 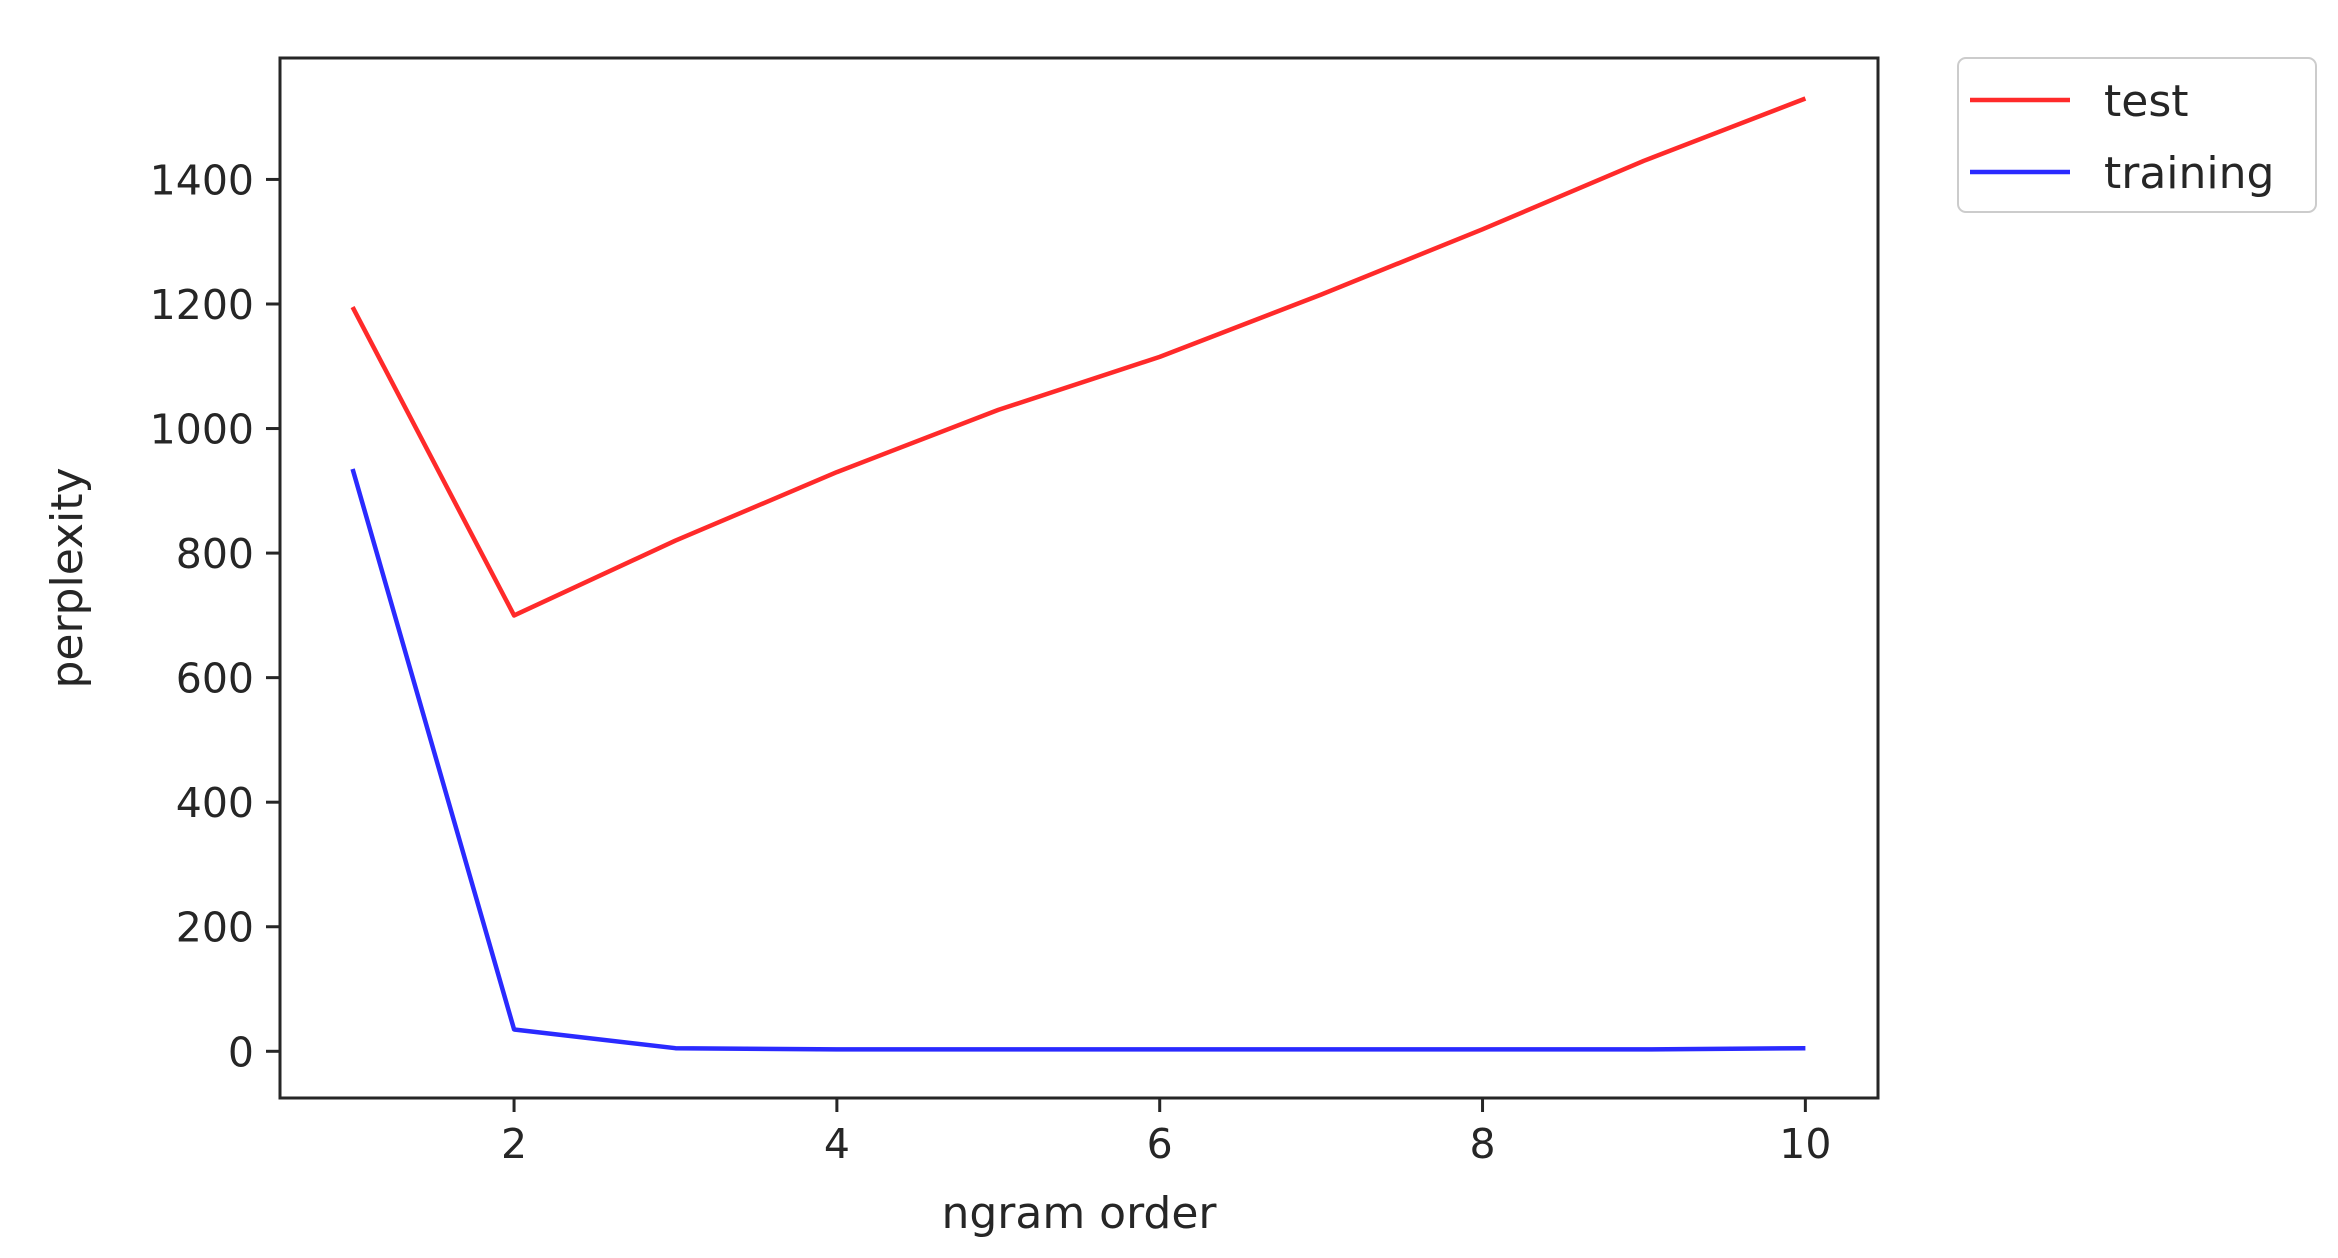 What do you see at coordinates (241, 1052) in the screenshot?
I see `y-tick-label: 0` at bounding box center [241, 1052].